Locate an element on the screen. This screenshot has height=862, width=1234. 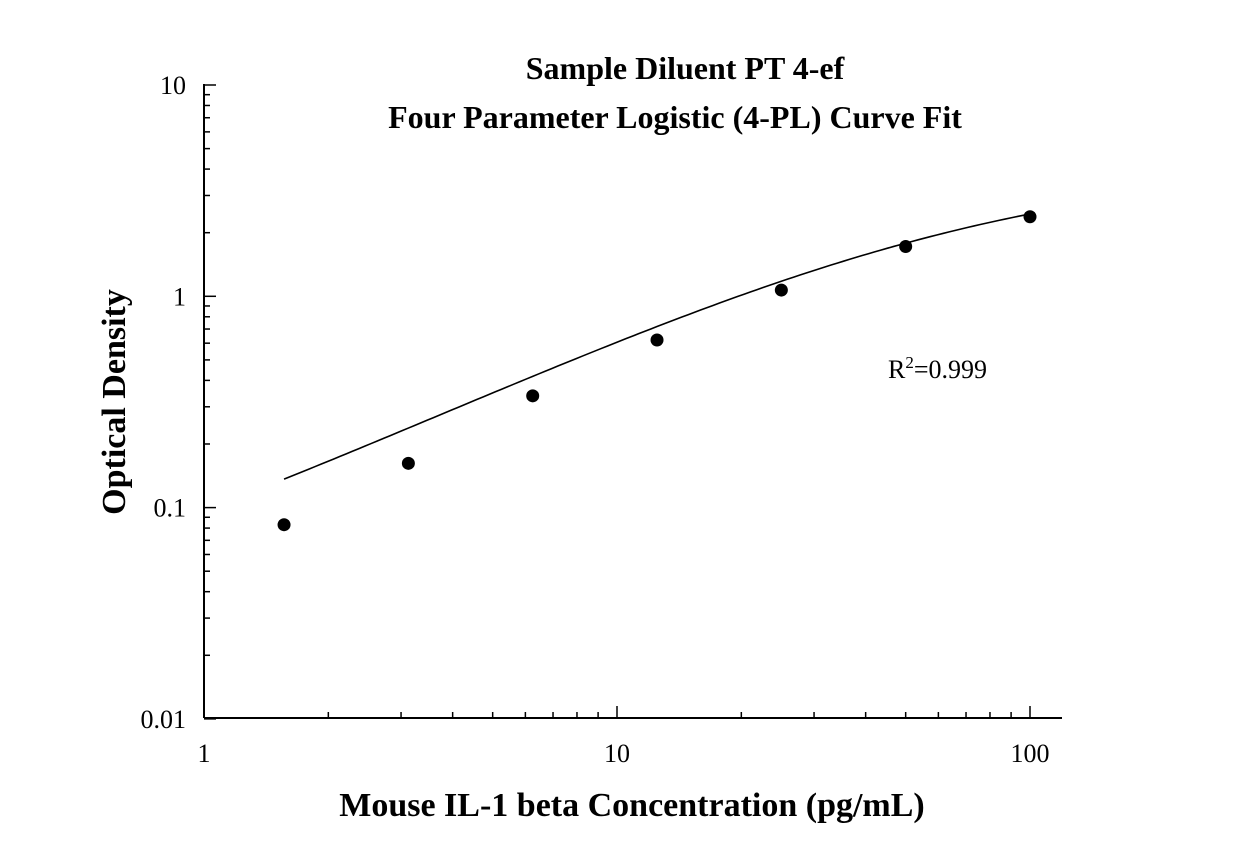
y-axis-label: Optical Density is located at coordinates (114, 402).